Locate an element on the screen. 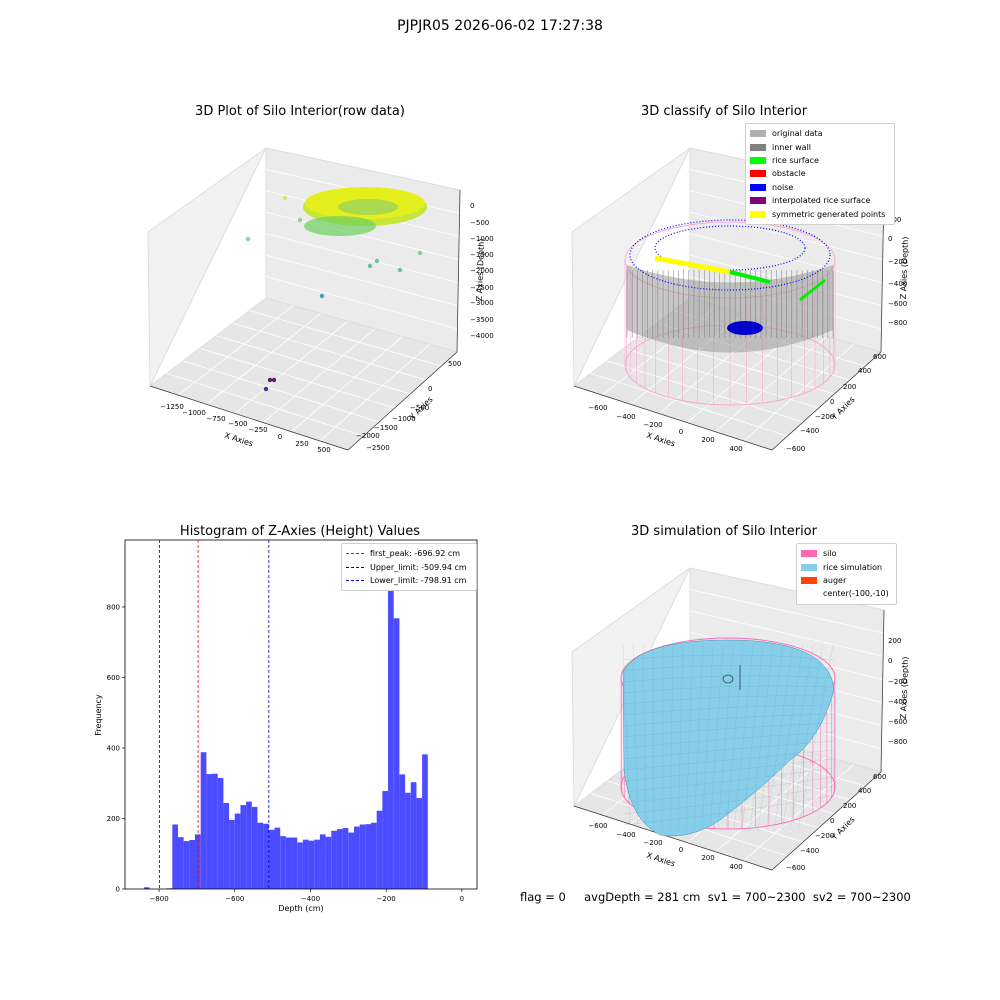  z-tick-label: −600 is located at coordinates (897, 304).